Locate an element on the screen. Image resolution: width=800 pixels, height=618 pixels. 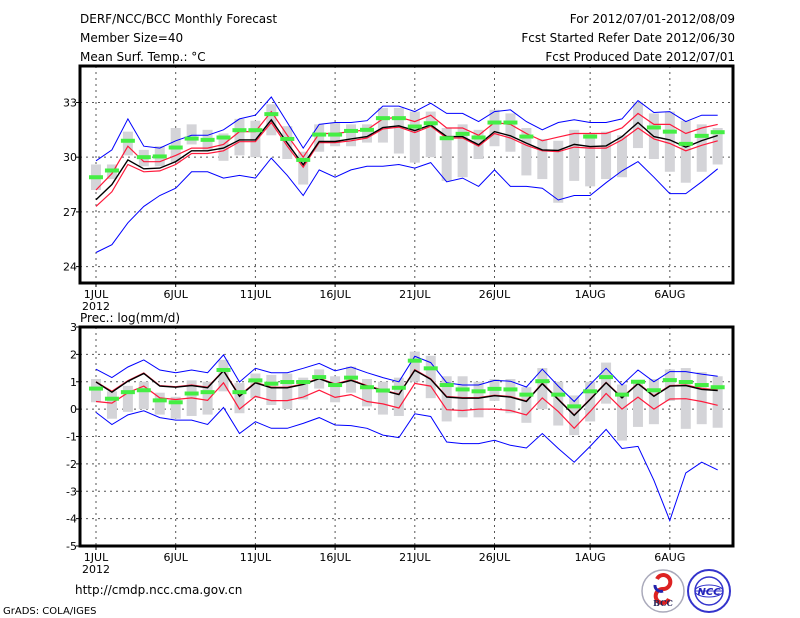
ensemble-mean-line is located at coordinates (406, 393).